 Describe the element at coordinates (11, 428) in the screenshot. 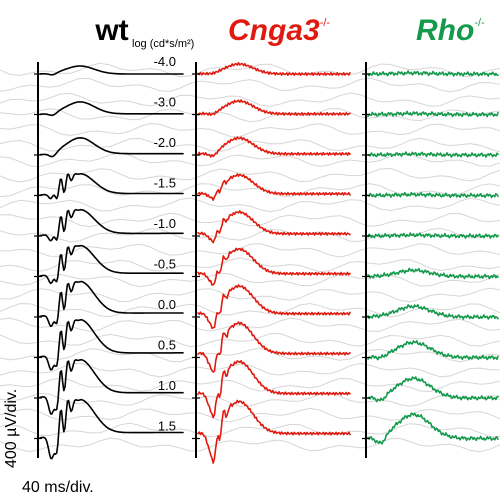

I see `scale-bar-voltage: 400 µV/div.` at that location.